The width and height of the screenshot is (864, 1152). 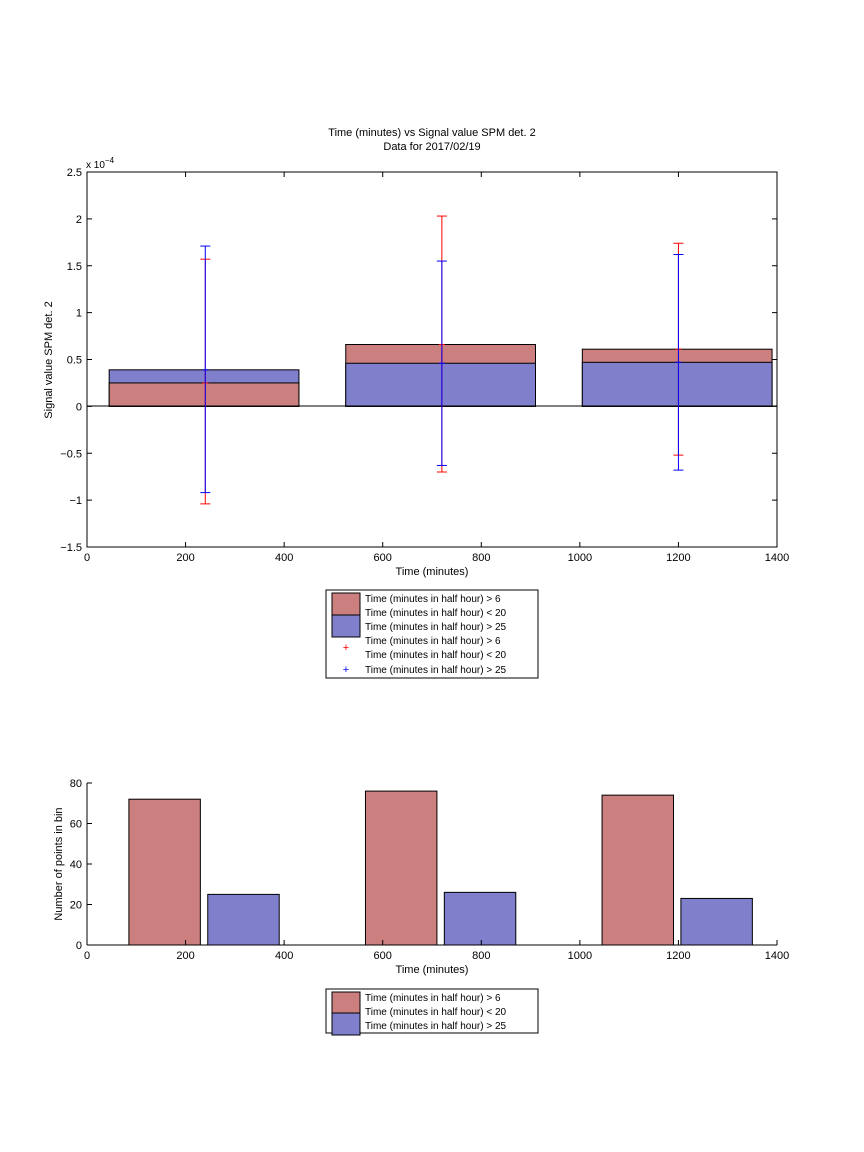 I want to click on y-tick-label: 20, so click(x=76, y=906).